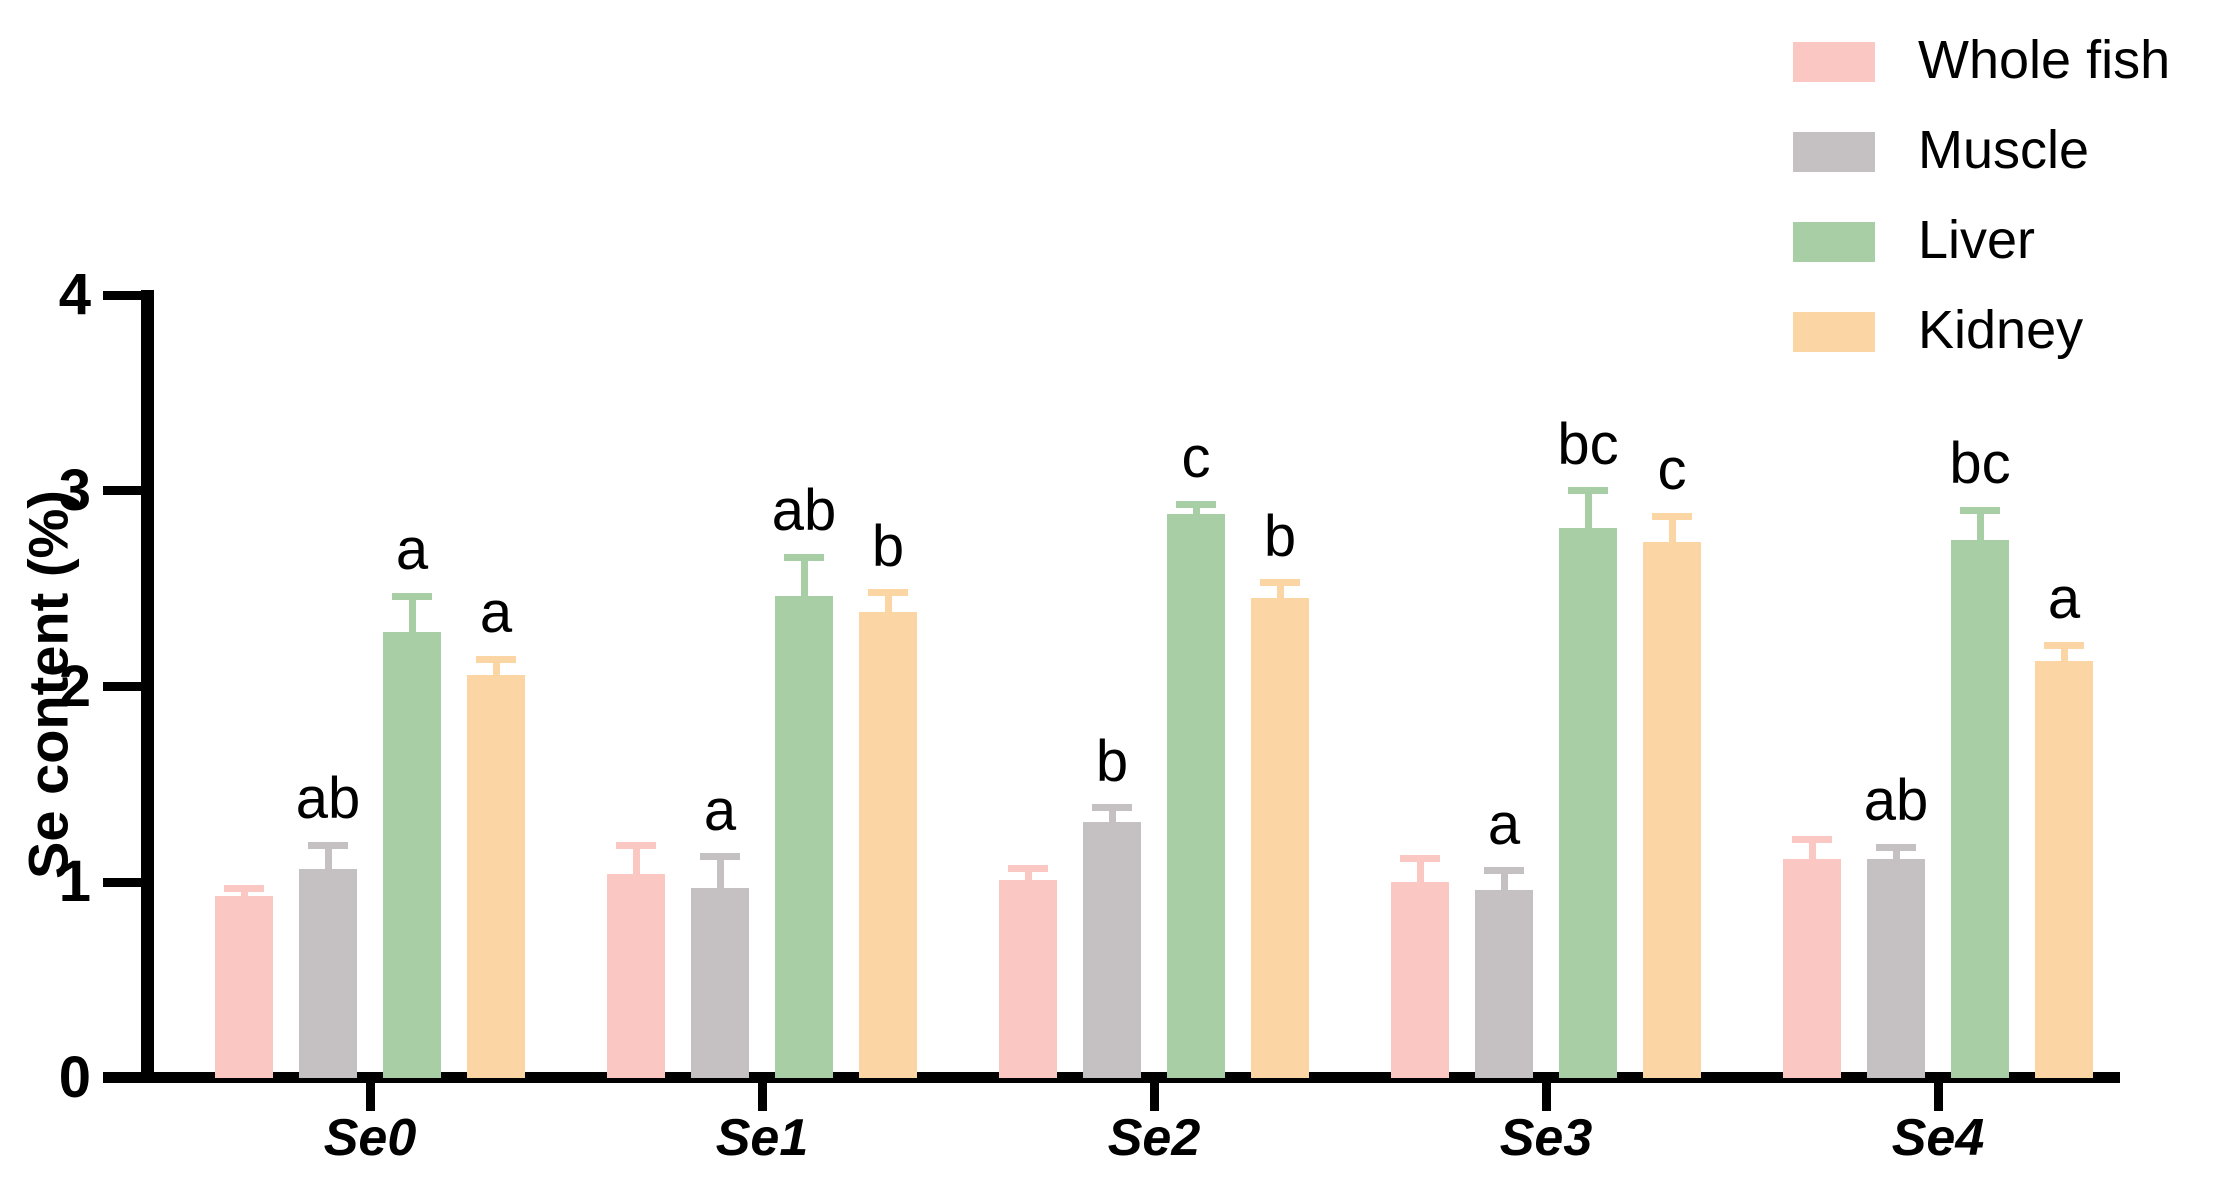  What do you see at coordinates (1546, 1138) in the screenshot?
I see `x-tick-label-se3: Se3` at bounding box center [1546, 1138].